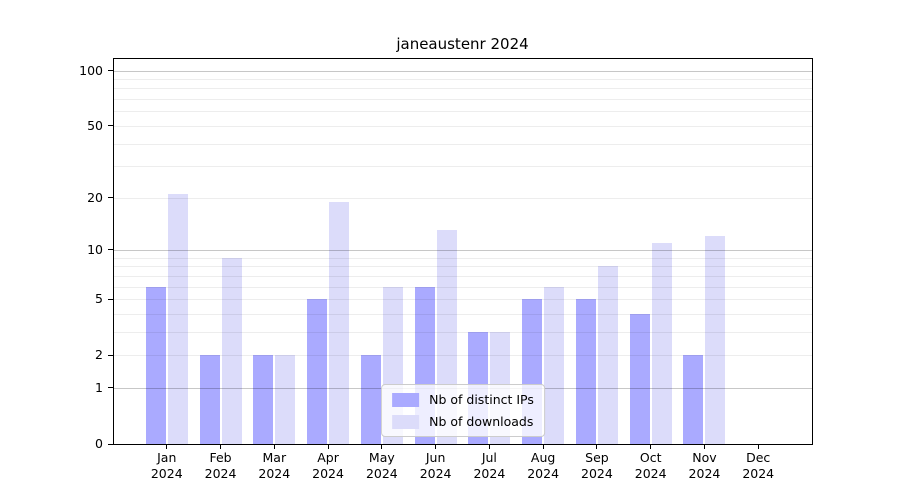 This screenshot has height=500, width=900. Describe the element at coordinates (370, 399) in the screenshot. I see `bar-ips-may` at that location.